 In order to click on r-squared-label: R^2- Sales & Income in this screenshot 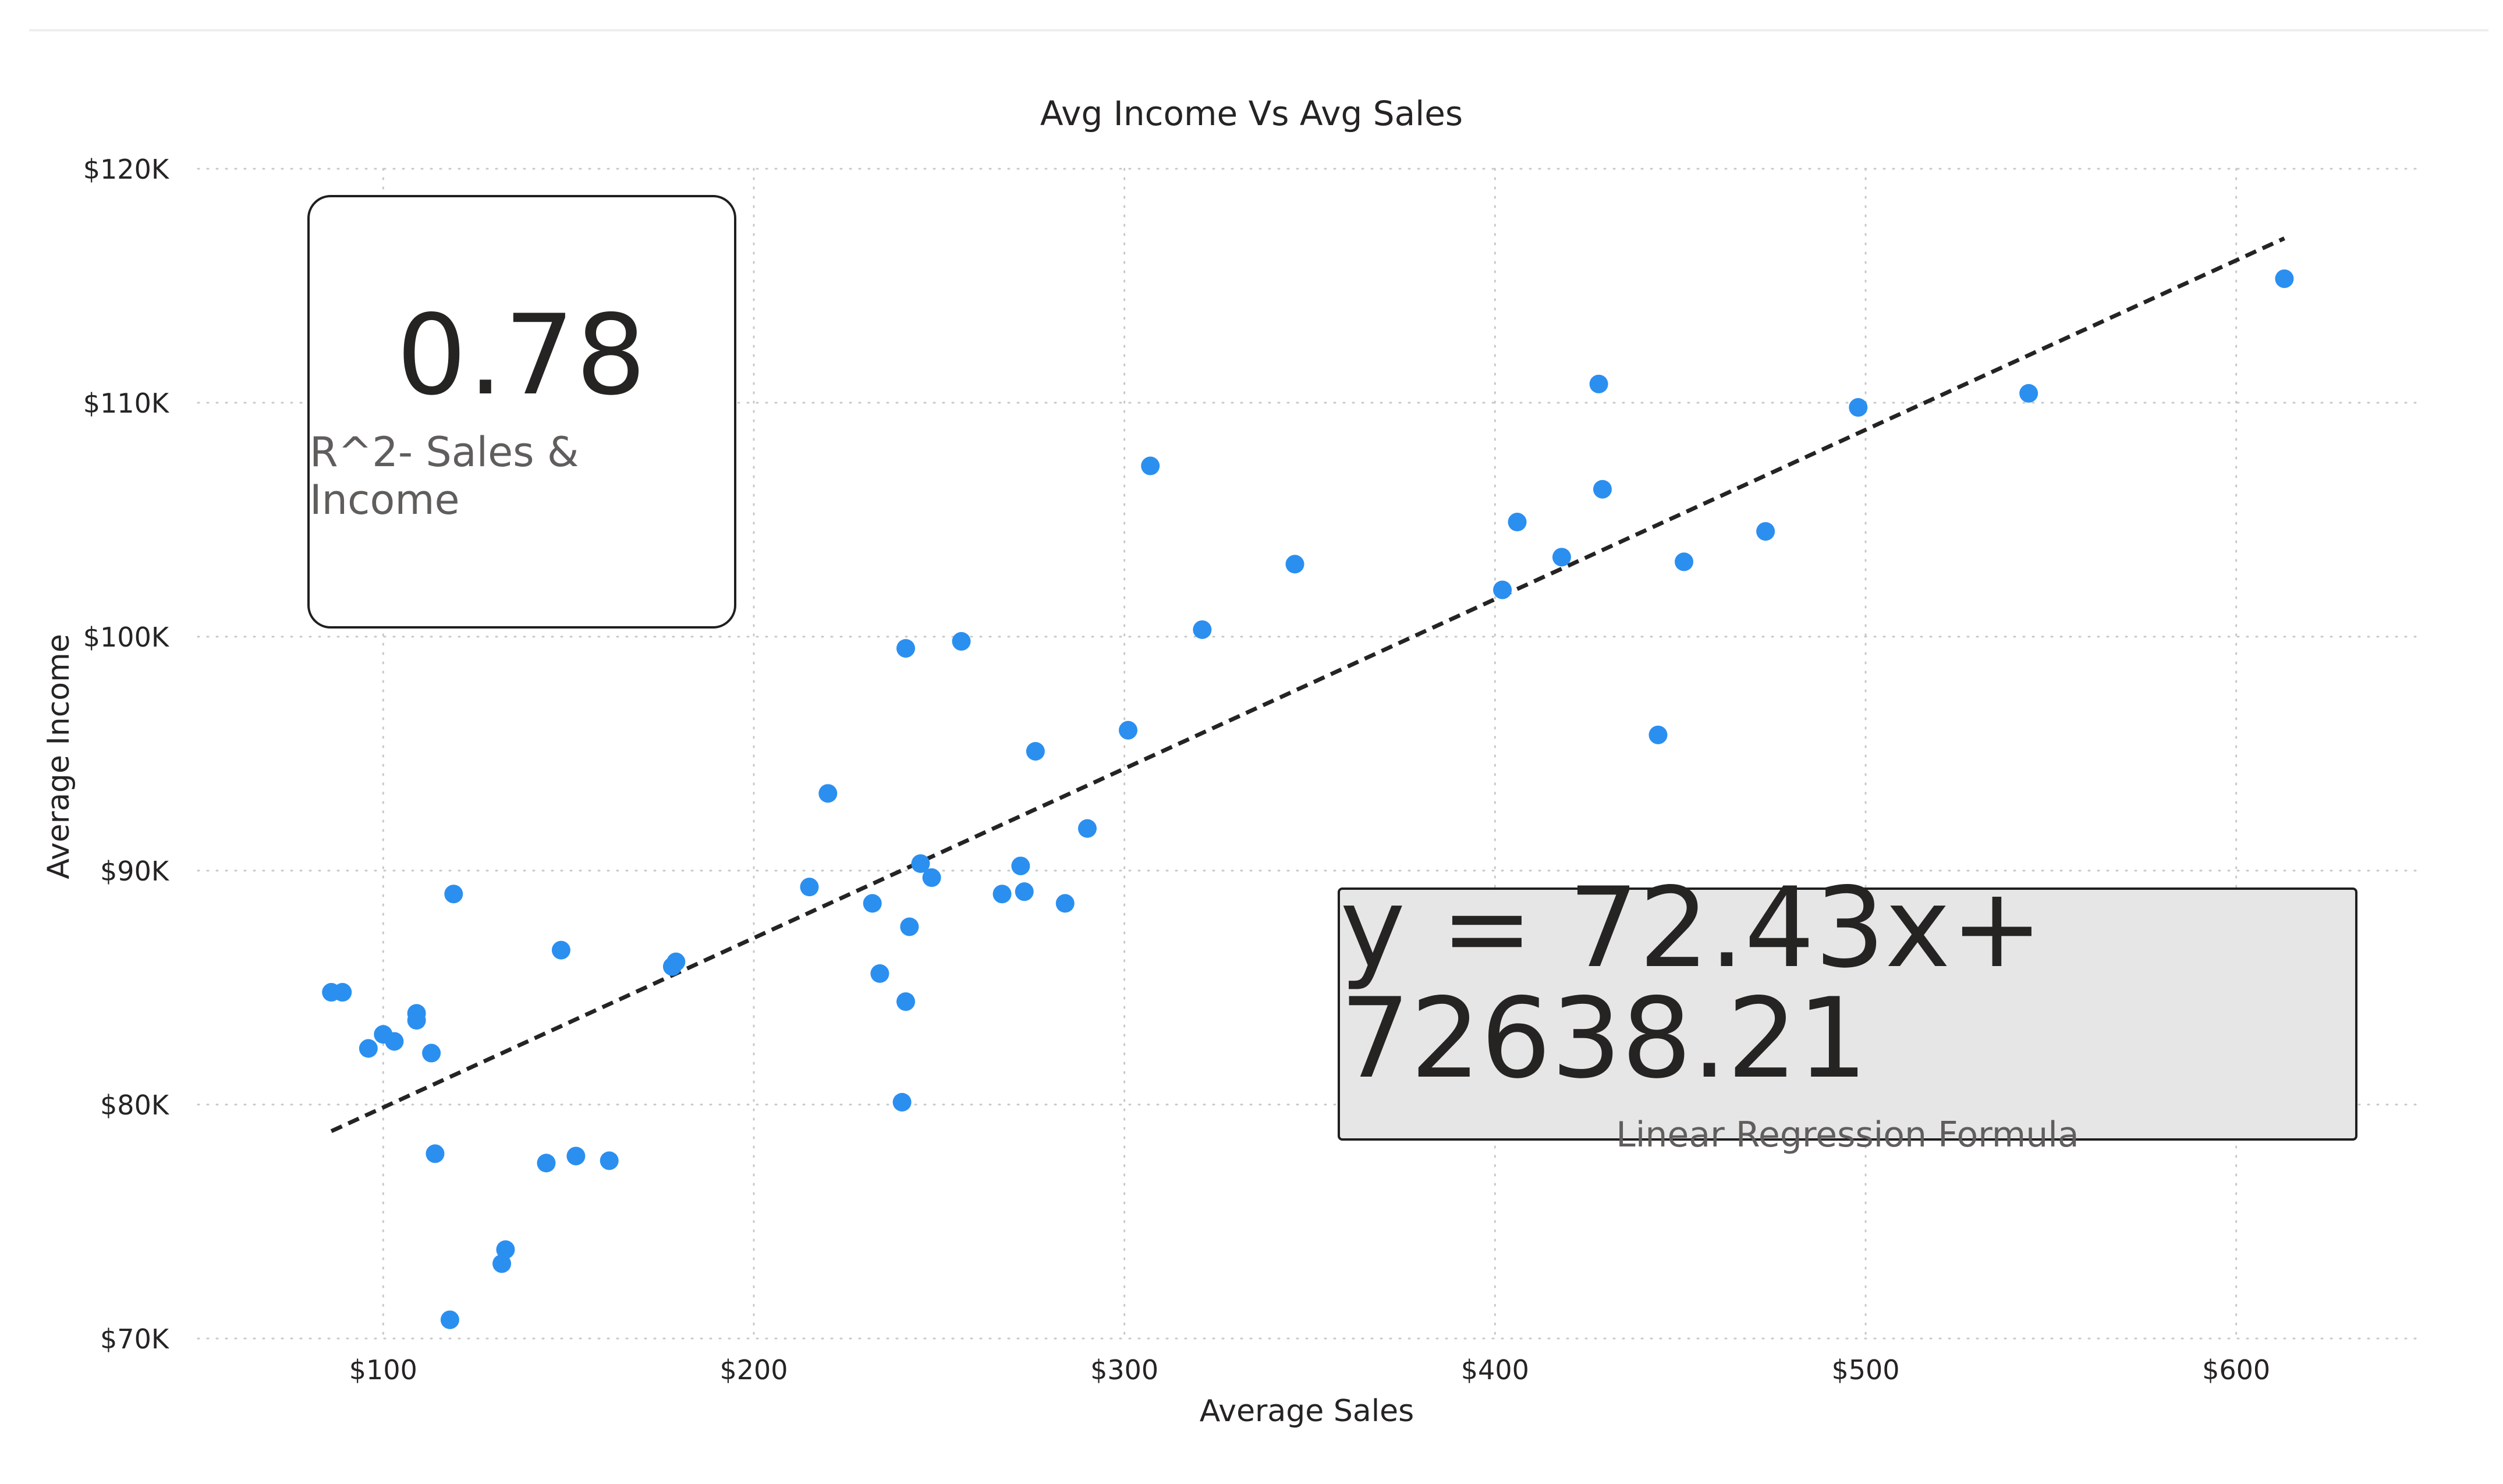, I will do `click(444, 476)`.